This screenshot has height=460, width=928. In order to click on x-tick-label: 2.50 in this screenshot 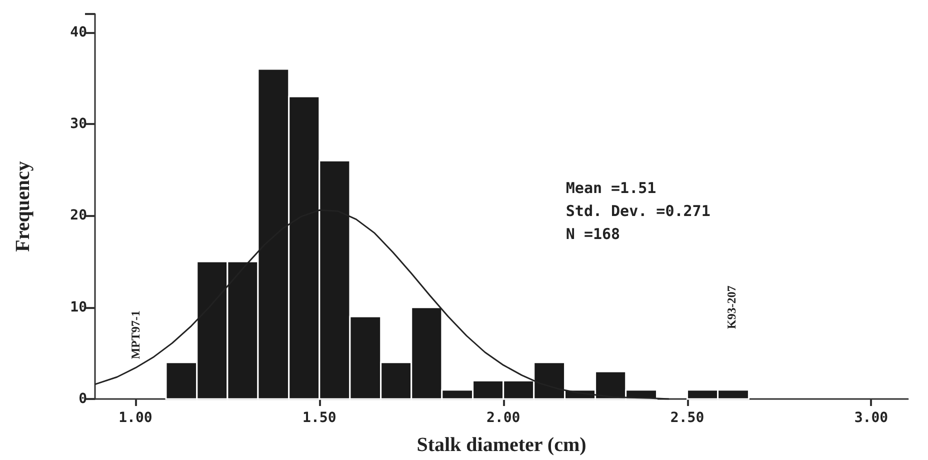, I will do `click(687, 418)`.